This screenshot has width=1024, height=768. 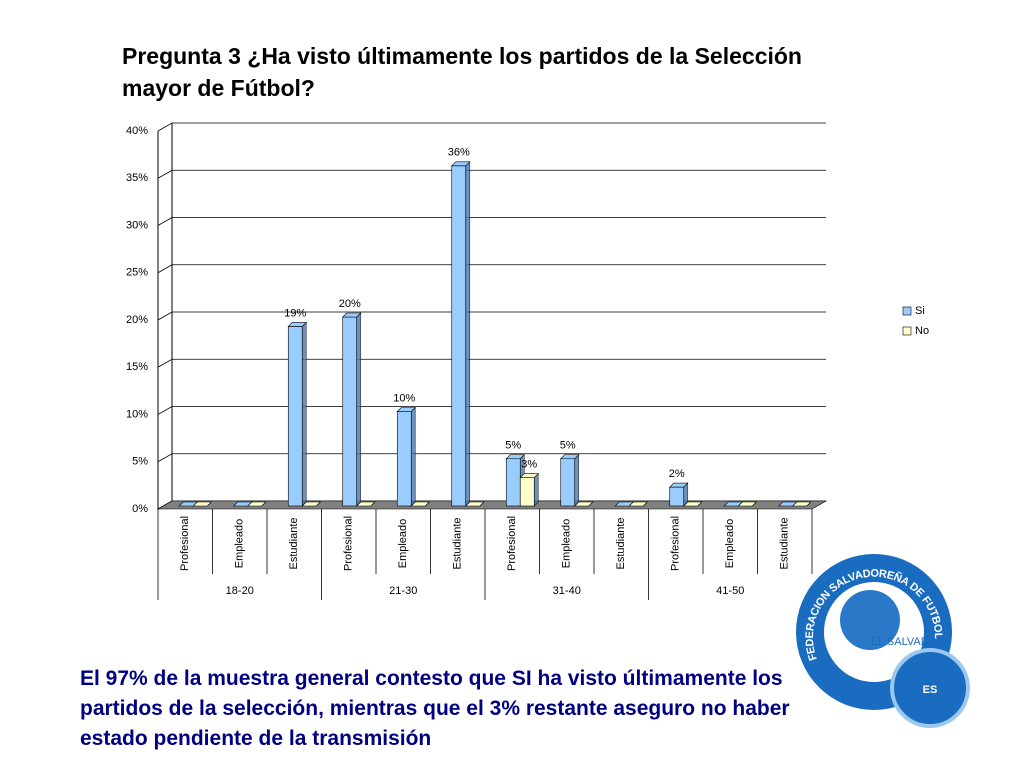 What do you see at coordinates (908, 642) in the screenshot?
I see `logo-country: EL SALVADOR` at bounding box center [908, 642].